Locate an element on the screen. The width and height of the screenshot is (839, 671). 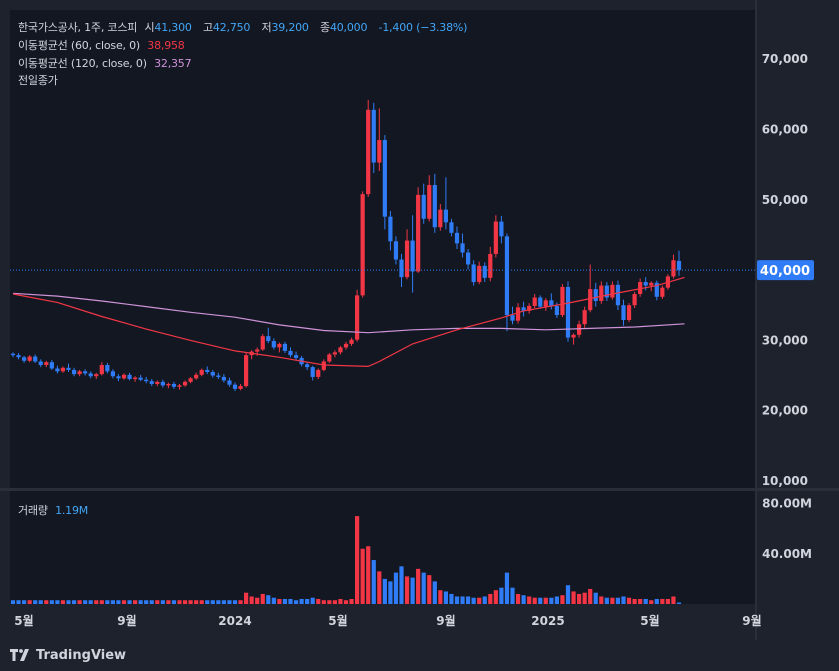
time-tick-label: 2025 is located at coordinates (547, 621).